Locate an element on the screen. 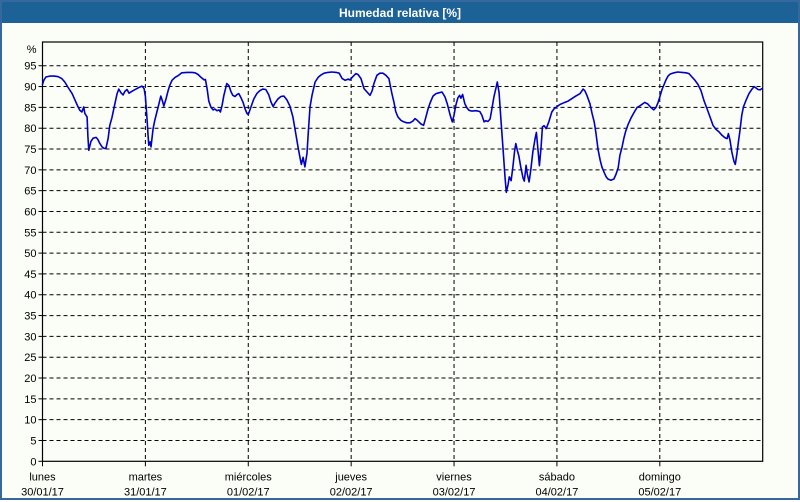 The width and height of the screenshot is (800, 502). x-day-date: 04/02/17 is located at coordinates (557, 492).